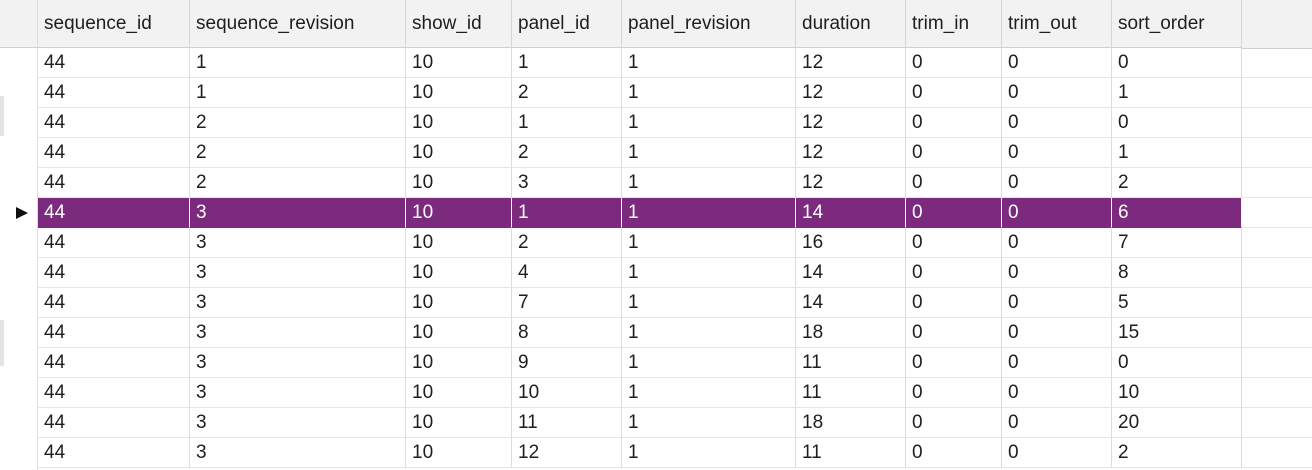 The height and width of the screenshot is (470, 1312). What do you see at coordinates (567, 363) in the screenshot?
I see `table-cell: 9` at bounding box center [567, 363].